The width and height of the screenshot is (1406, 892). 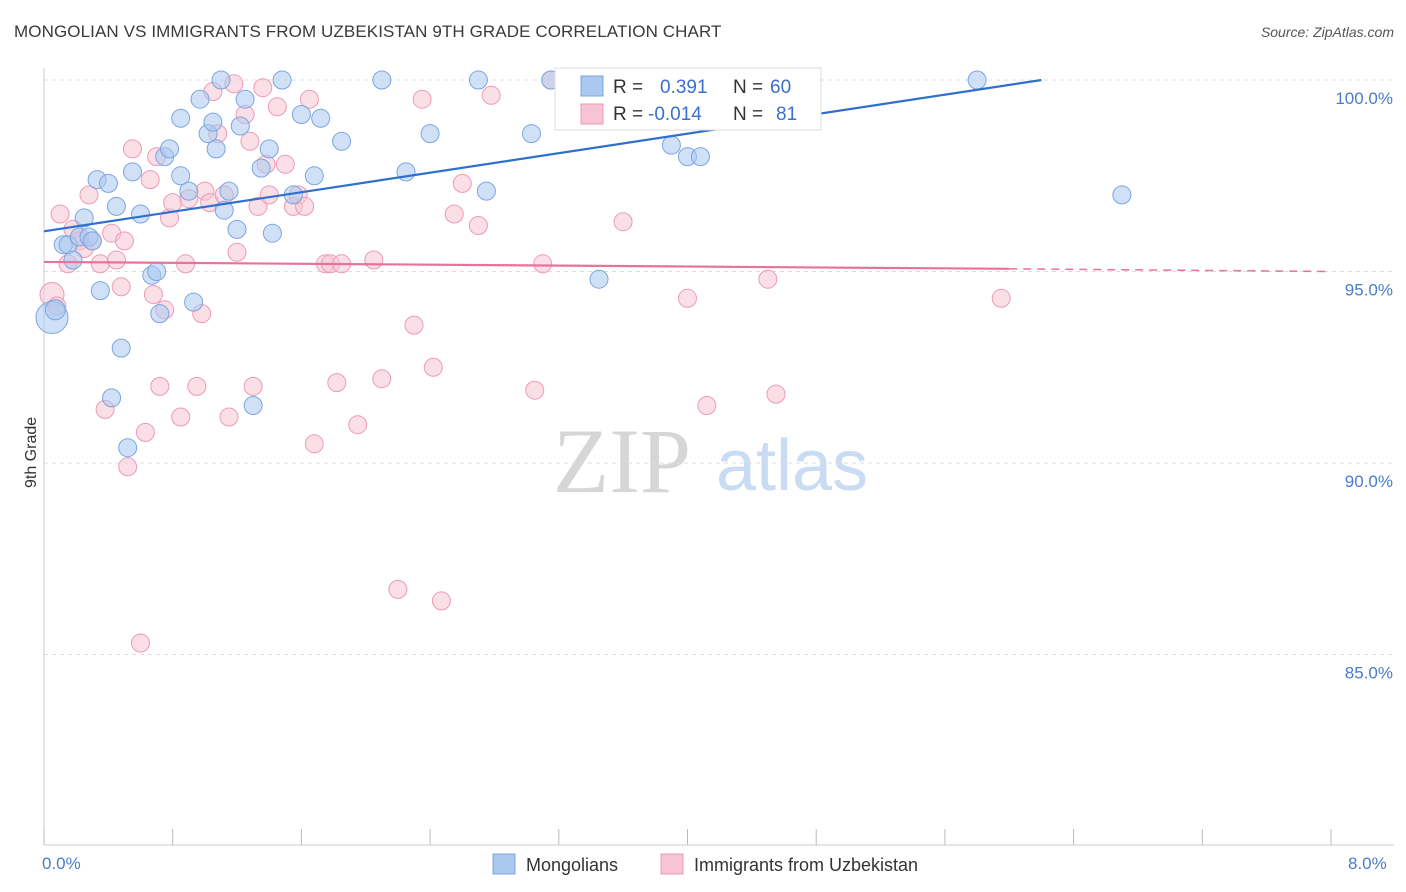 What do you see at coordinates (526, 265) in the screenshot?
I see `uzbekistan-trend-line` at bounding box center [526, 265].